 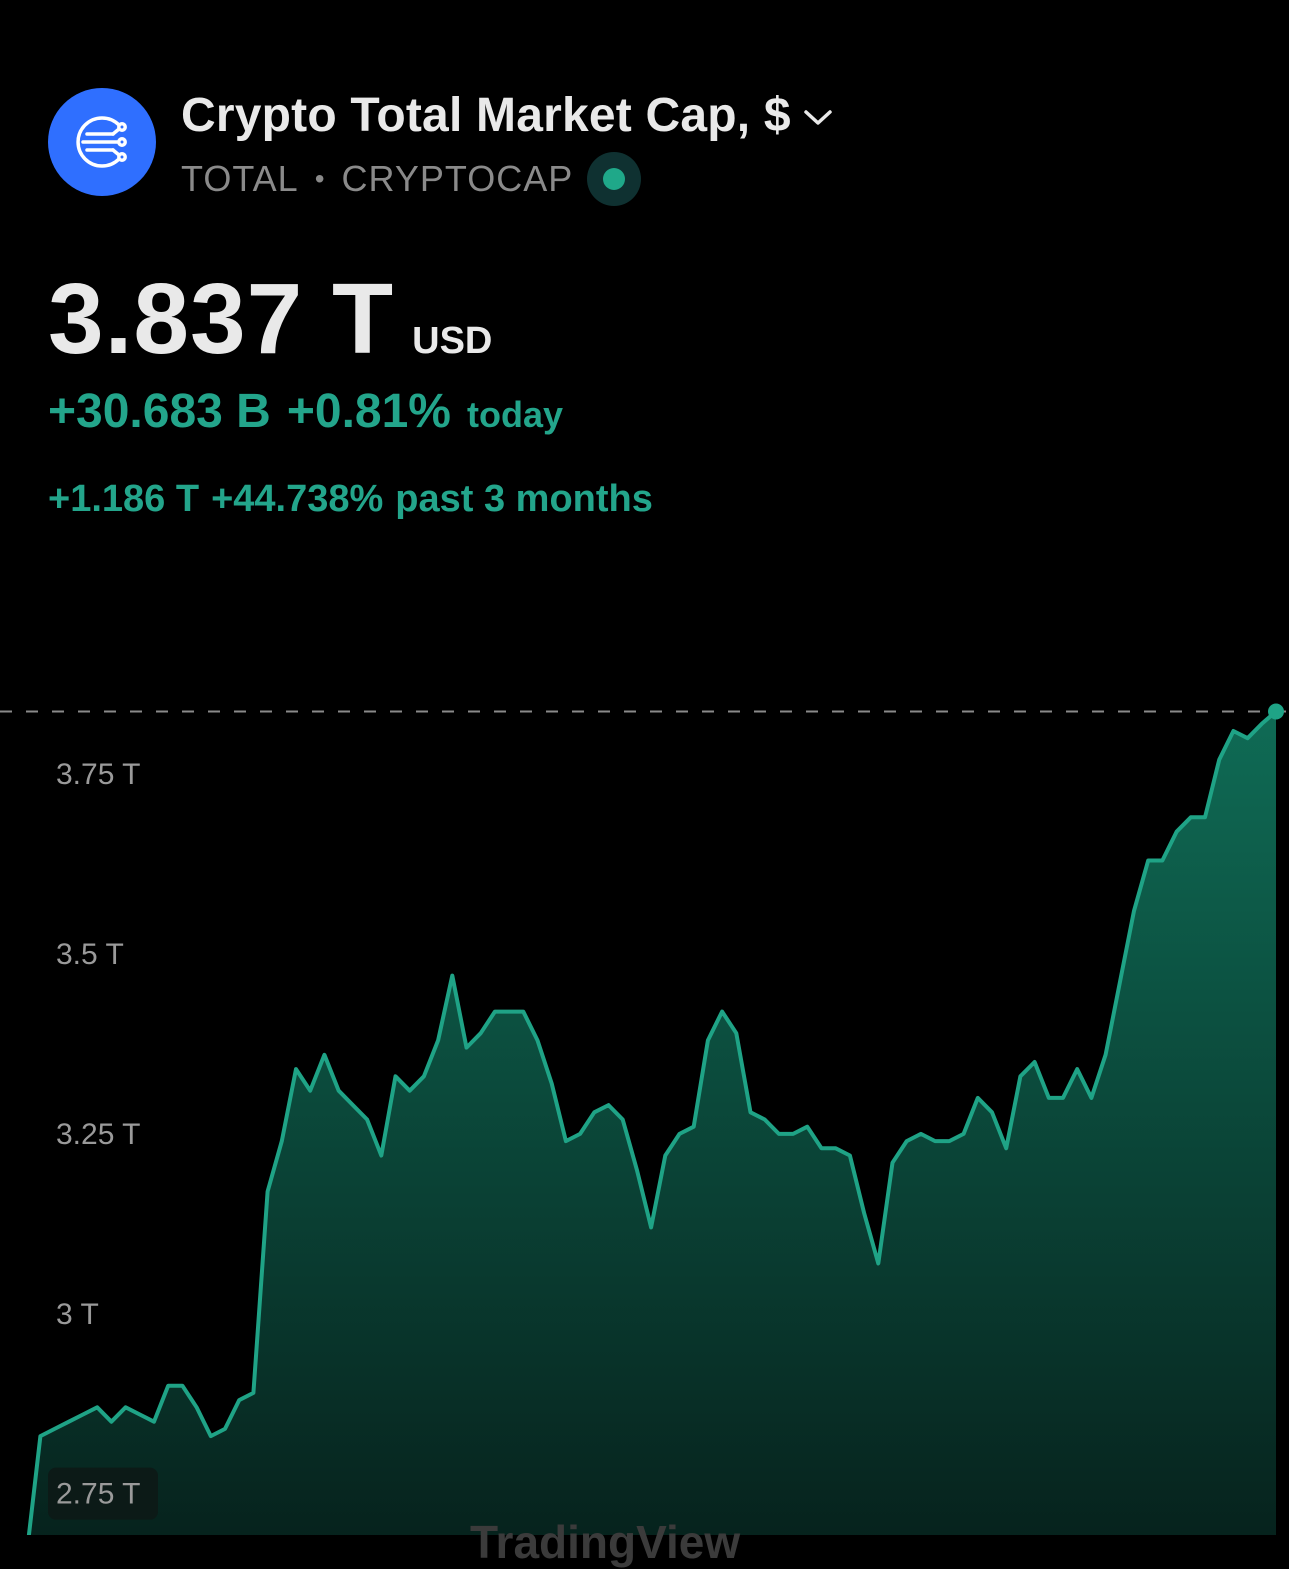 What do you see at coordinates (159, 411) in the screenshot?
I see `daily-change-absolute: +30.683 B` at bounding box center [159, 411].